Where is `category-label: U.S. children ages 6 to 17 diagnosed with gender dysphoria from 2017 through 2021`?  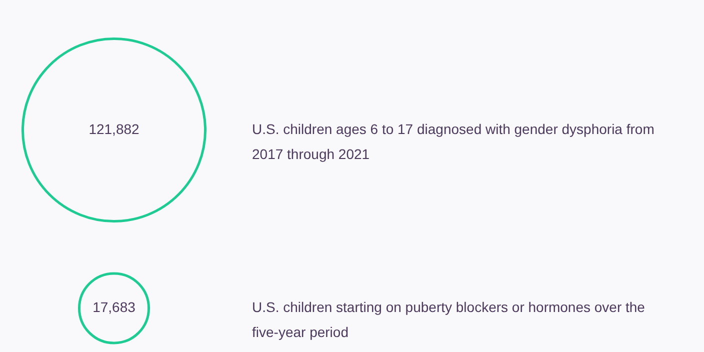 category-label: U.S. children ages 6 to 17 diagnosed with gender dysphoria from 2017 through 2021 is located at coordinates (453, 141).